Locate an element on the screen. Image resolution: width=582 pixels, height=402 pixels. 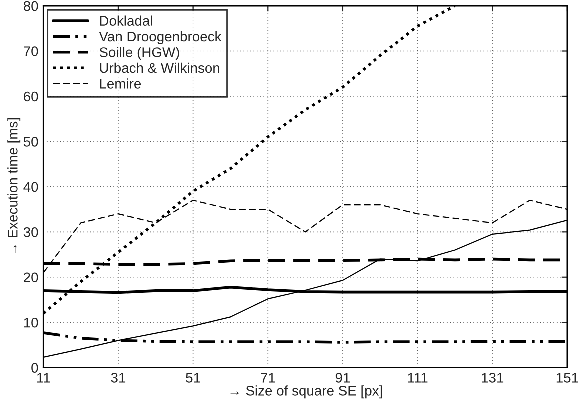
y-tick-label: 10 is located at coordinates (31, 323).